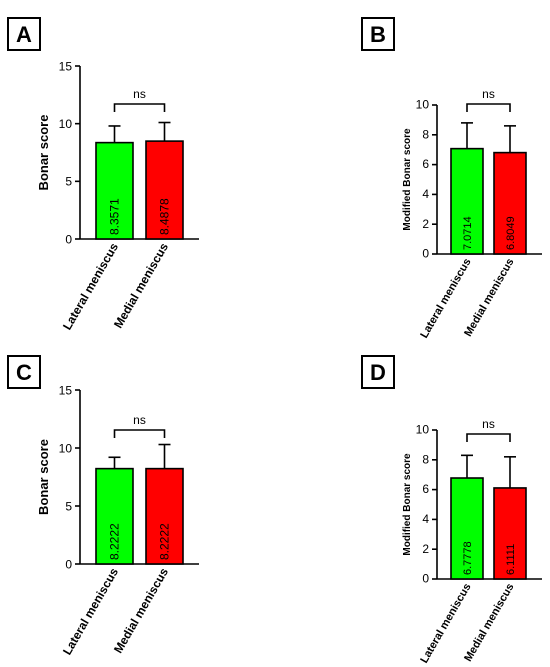  I want to click on panel-letter: C, so click(24, 372).